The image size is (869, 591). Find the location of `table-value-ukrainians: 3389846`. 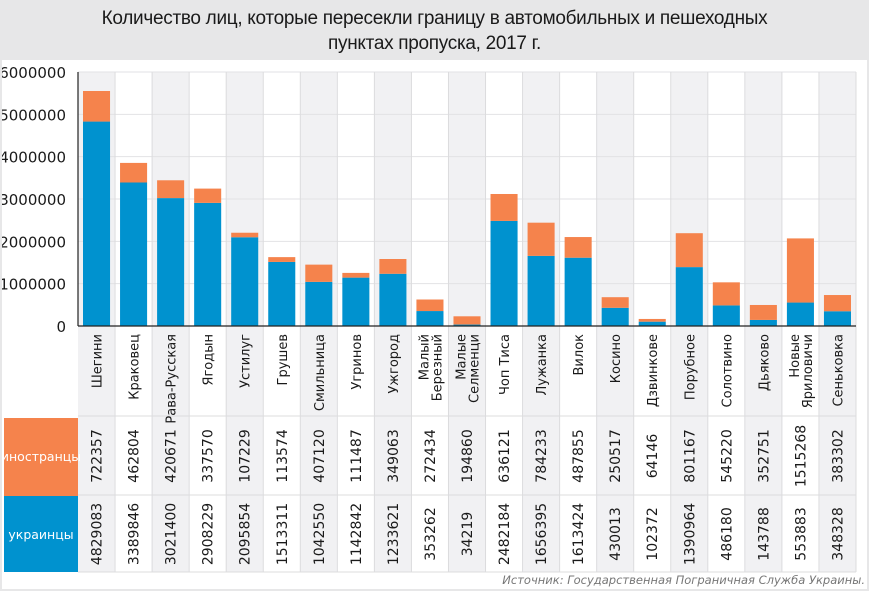

table-value-ukrainians: 3389846 is located at coordinates (135, 534).